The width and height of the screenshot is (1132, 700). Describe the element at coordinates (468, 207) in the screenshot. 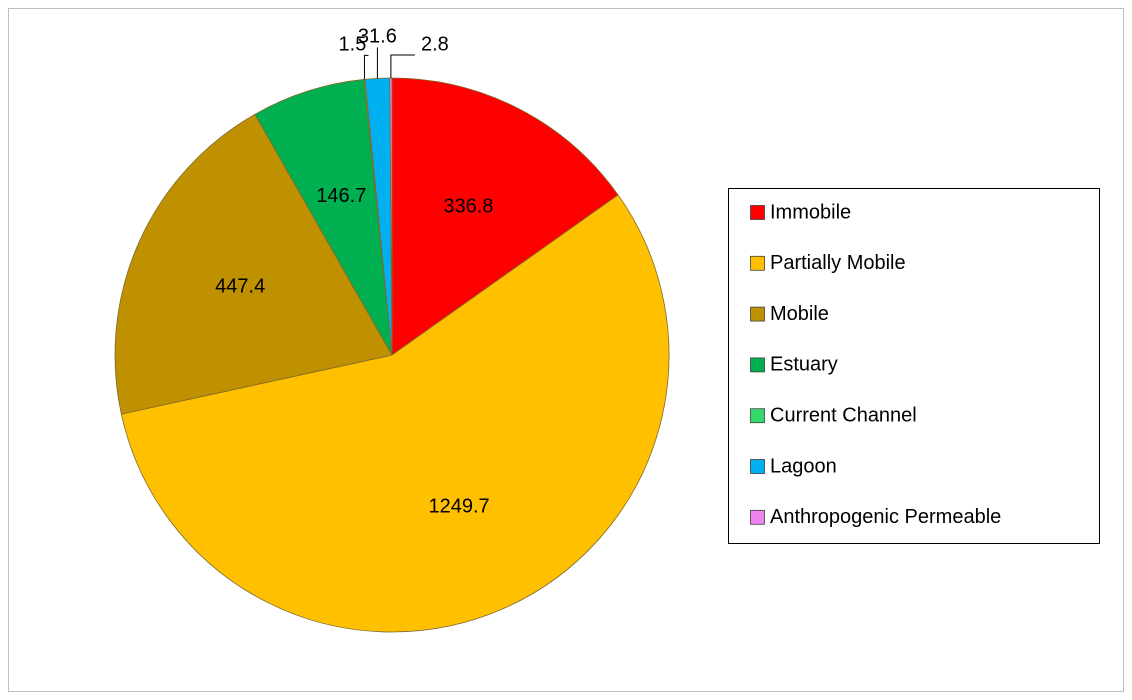

I see `data-label: 336.8` at that location.